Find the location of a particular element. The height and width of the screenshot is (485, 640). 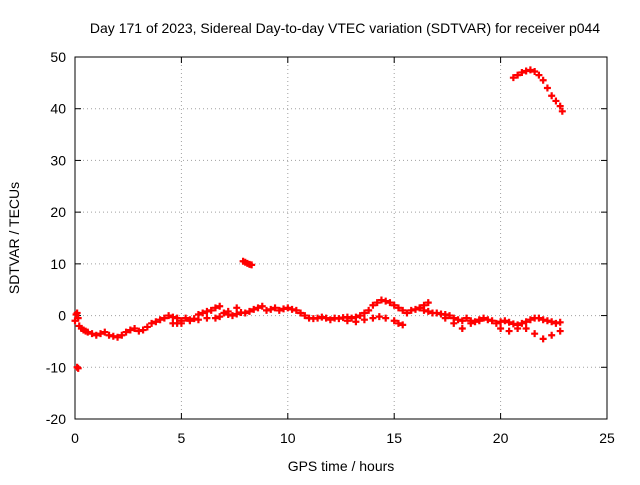

y-tick-label: 30 is located at coordinates (58, 160).